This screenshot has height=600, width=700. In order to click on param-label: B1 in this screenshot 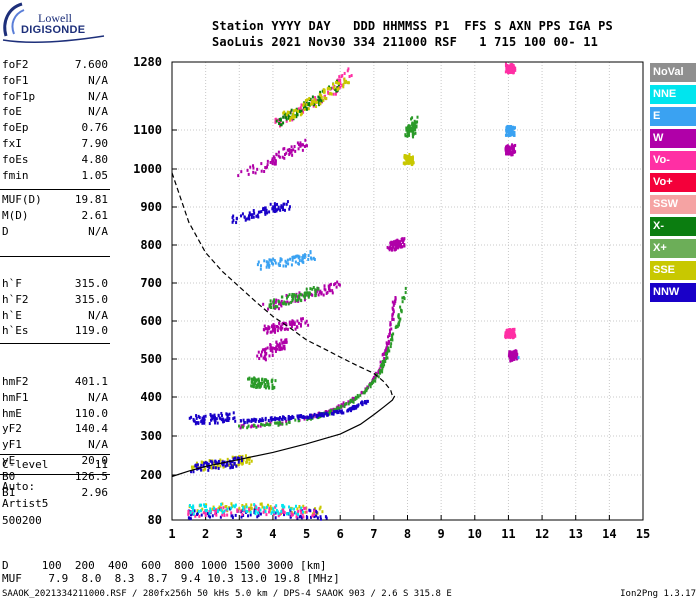, I will do `click(9, 492)`.